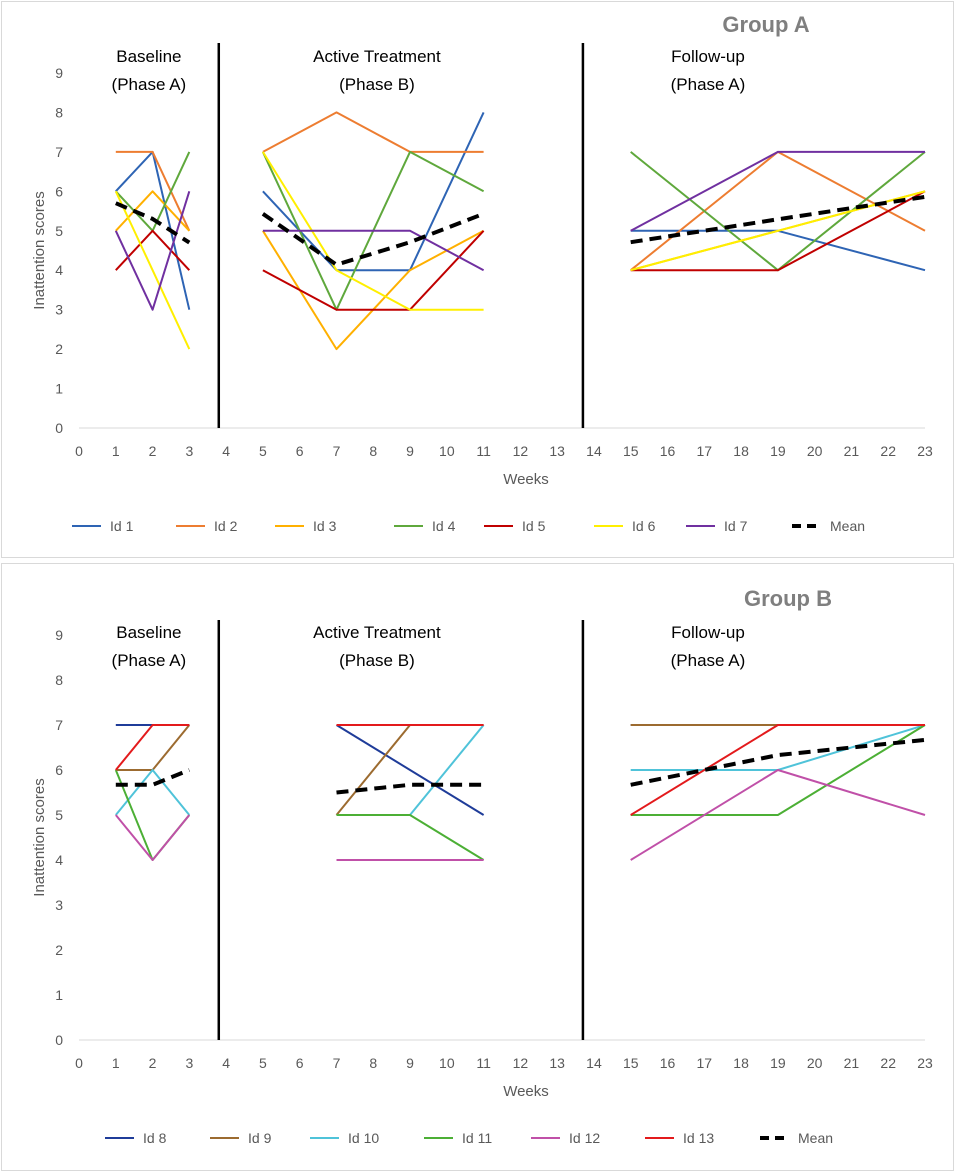  Describe the element at coordinates (594, 451) in the screenshot. I see `group-a-x-tick-label: 14` at that location.